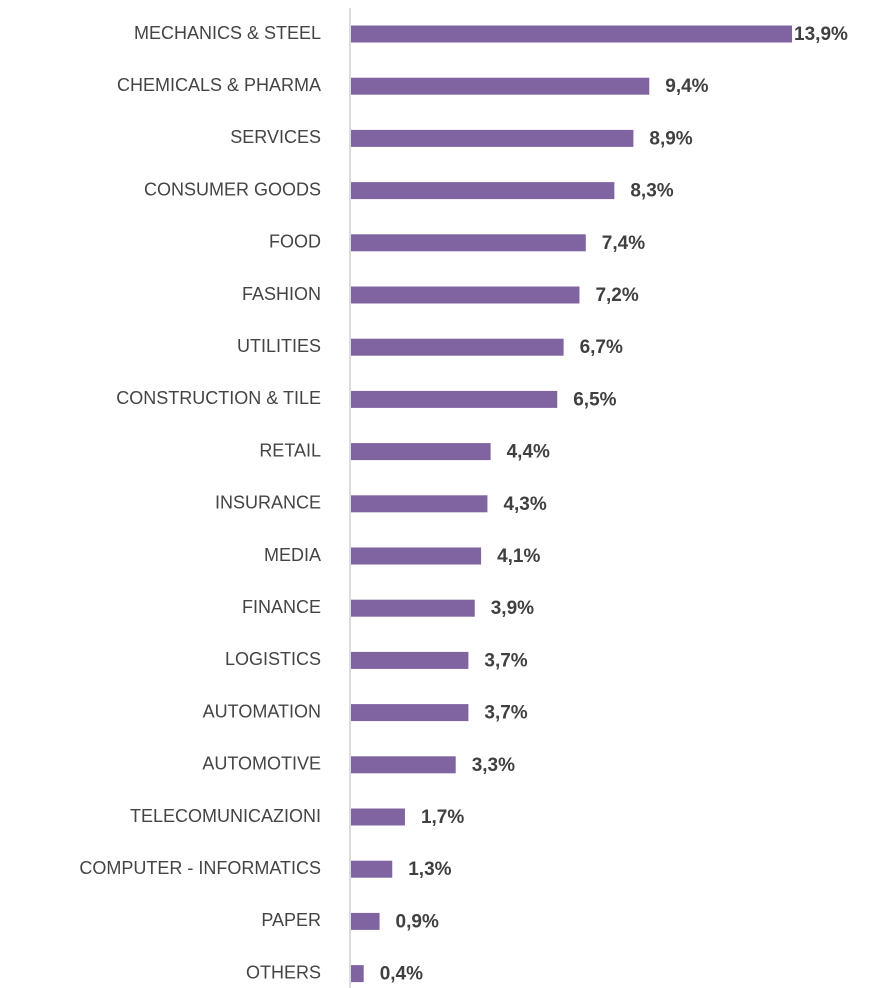 This screenshot has width=870, height=988. I want to click on value-label: 0,9%, so click(417, 921).